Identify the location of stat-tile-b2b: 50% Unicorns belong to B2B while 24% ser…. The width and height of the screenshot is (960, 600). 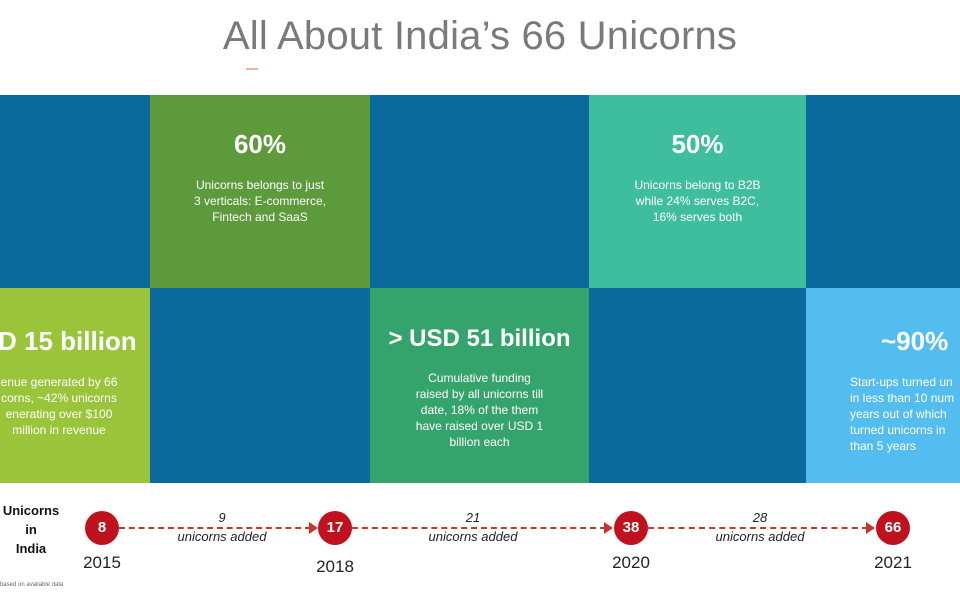
(697, 191).